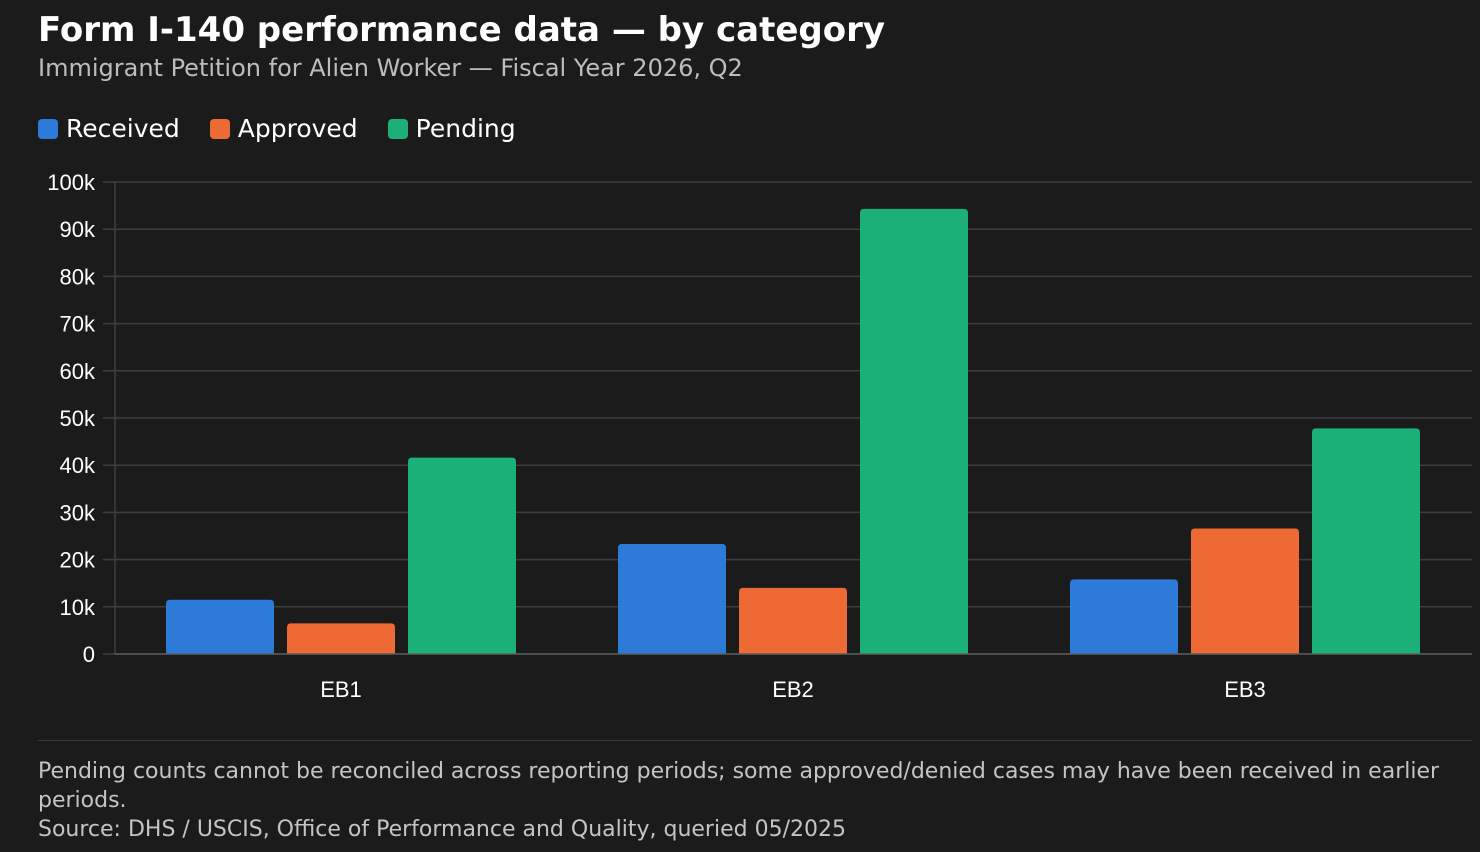 The height and width of the screenshot is (852, 1480). What do you see at coordinates (220, 626) in the screenshot?
I see `bar-eb1-received` at bounding box center [220, 626].